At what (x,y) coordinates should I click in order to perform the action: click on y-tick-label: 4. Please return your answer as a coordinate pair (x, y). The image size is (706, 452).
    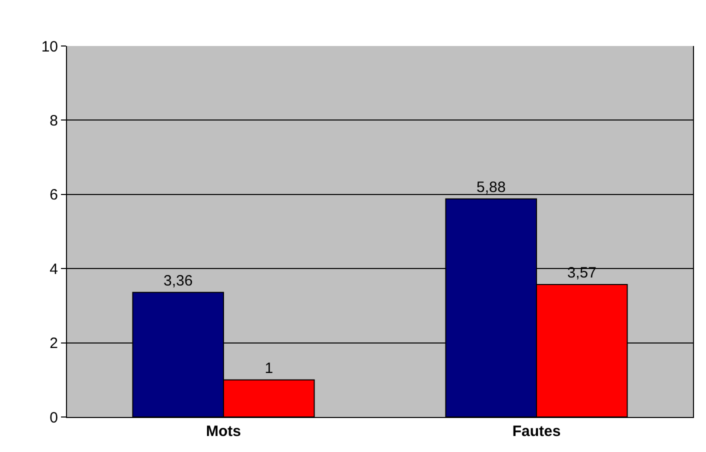
    Looking at the image, I should click on (54, 269).